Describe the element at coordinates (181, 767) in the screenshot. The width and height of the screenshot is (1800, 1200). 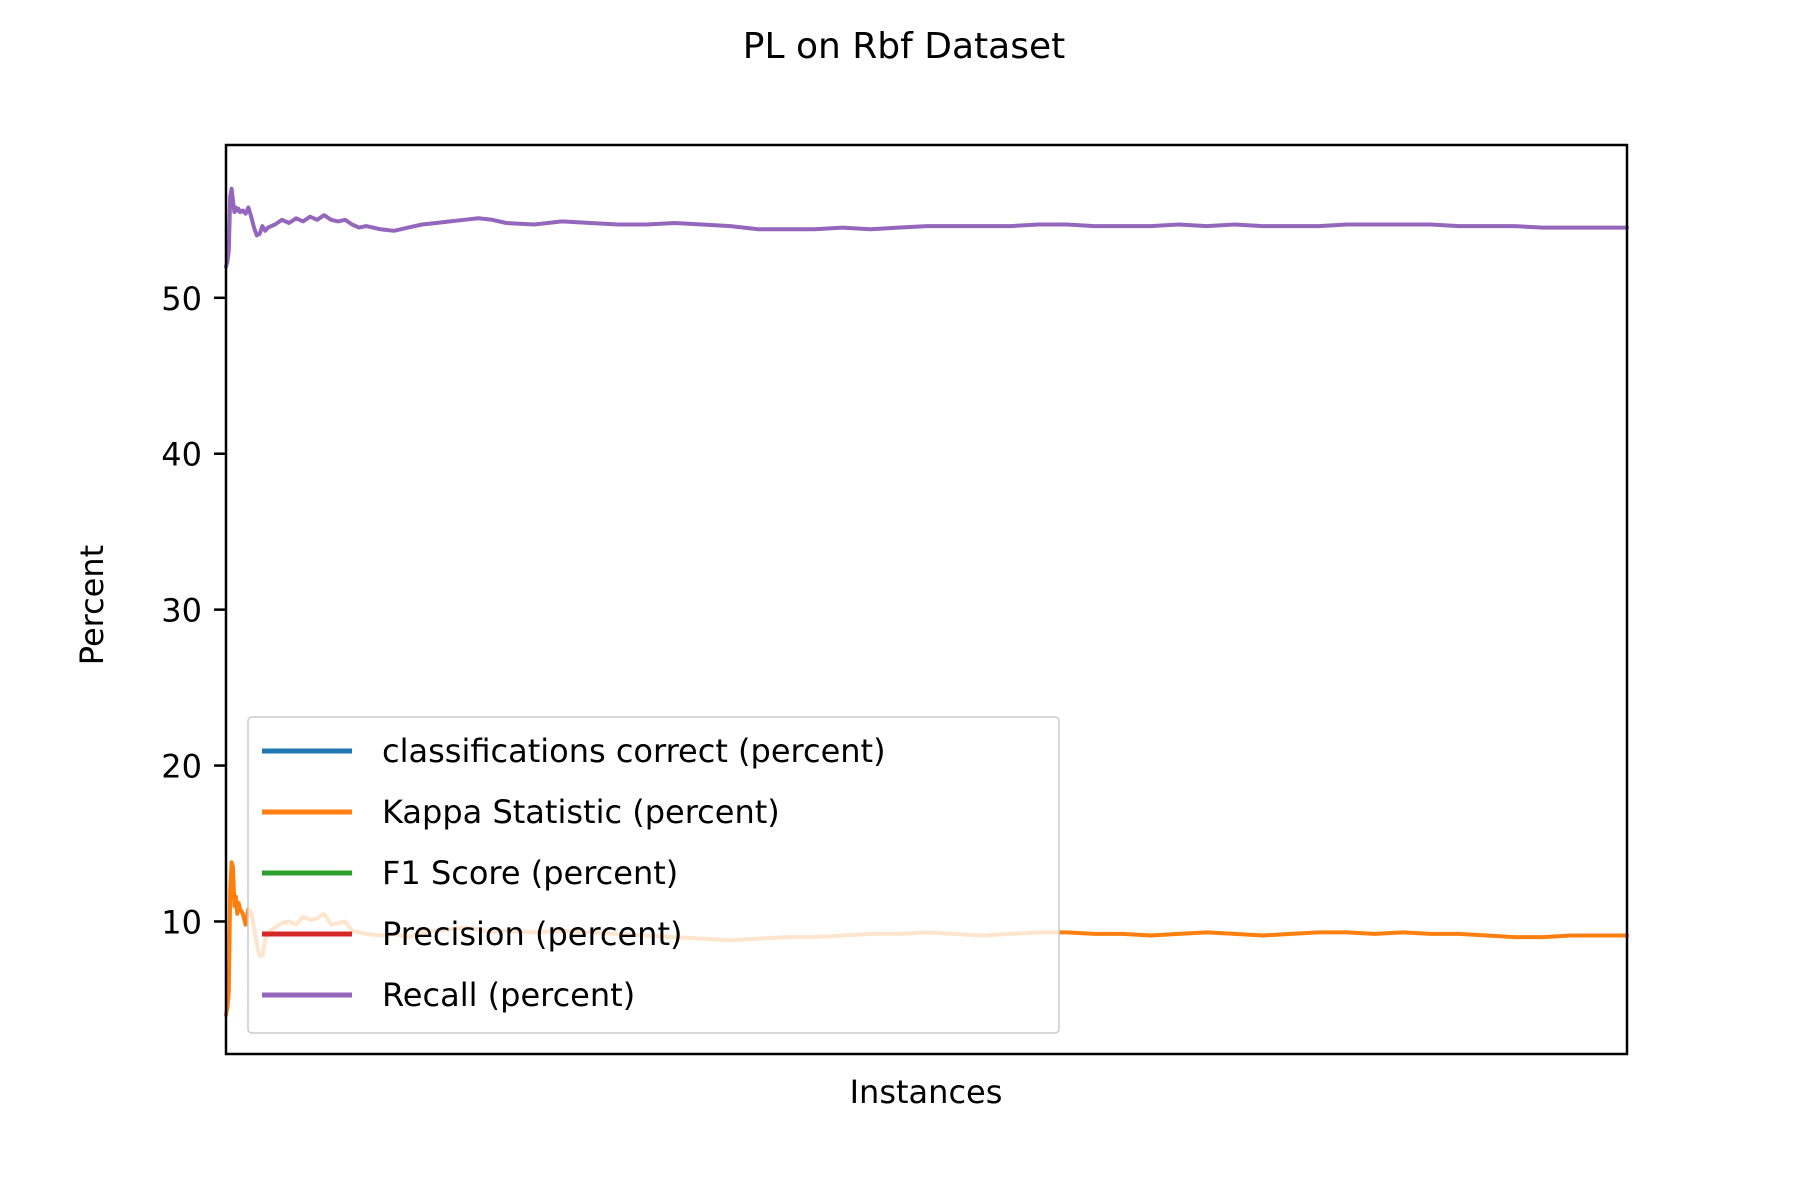
I see `y-tick-label: 20` at that location.